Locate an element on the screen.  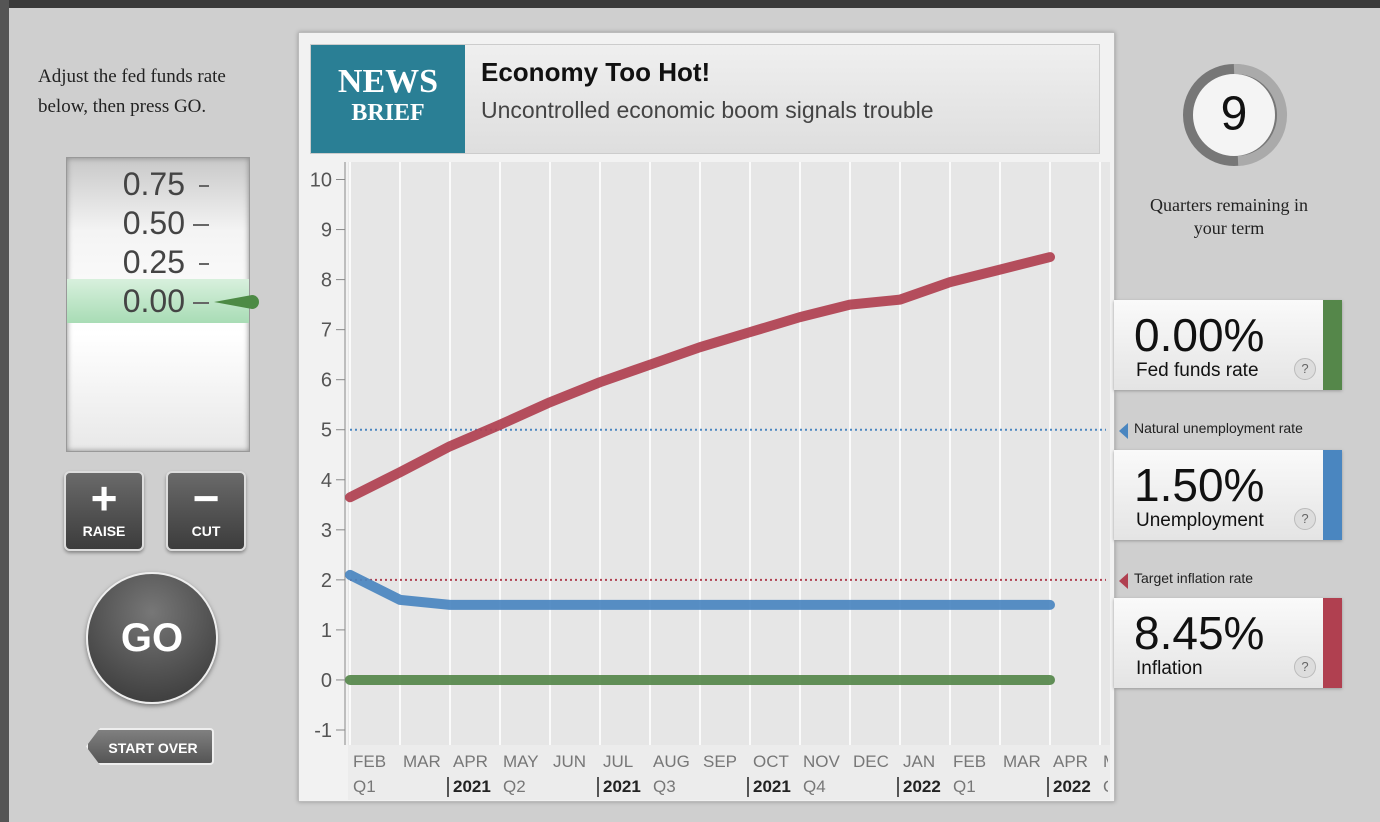
indicator-label: Fed funds rate is located at coordinates (1197, 370).